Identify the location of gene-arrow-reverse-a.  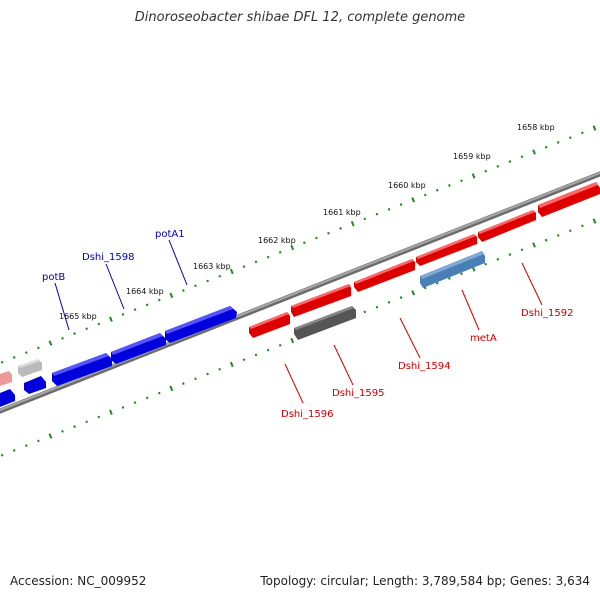
(446, 250).